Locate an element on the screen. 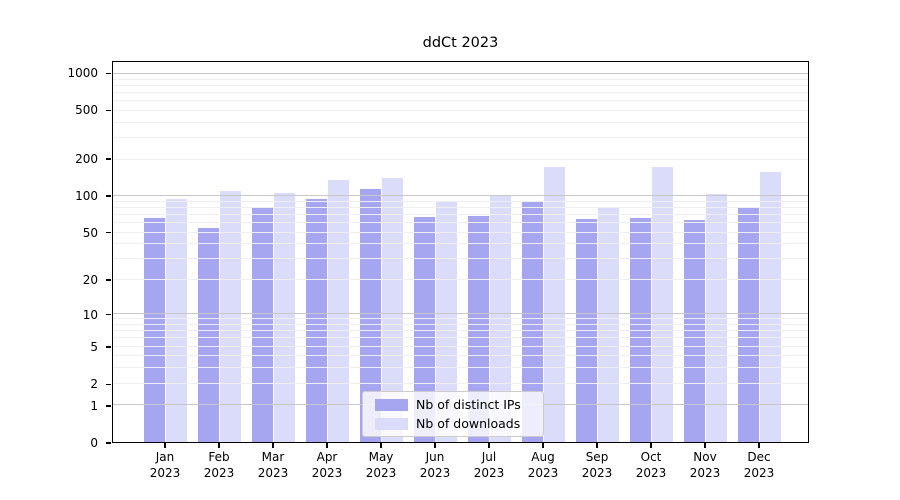  y-tick-label: 1 is located at coordinates (94, 405).